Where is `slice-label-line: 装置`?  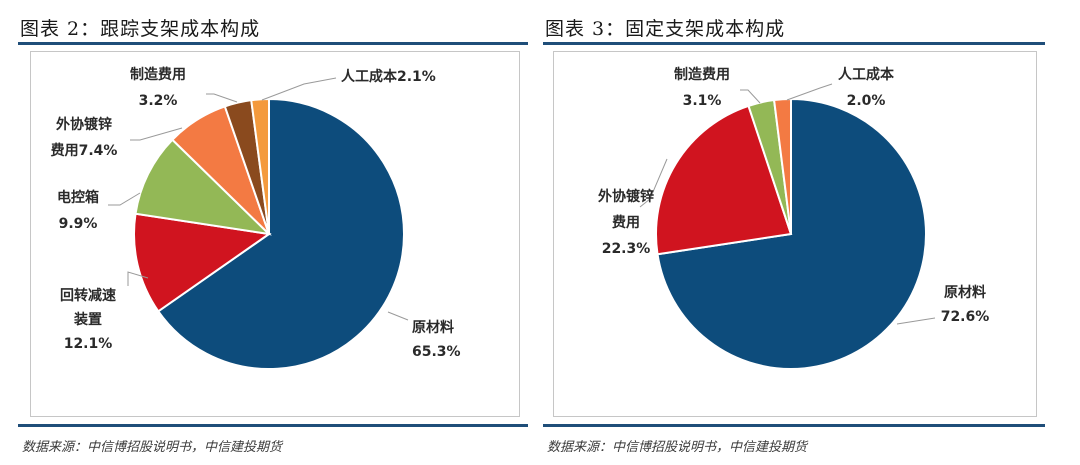
slice-label-line: 装置 is located at coordinates (87, 319).